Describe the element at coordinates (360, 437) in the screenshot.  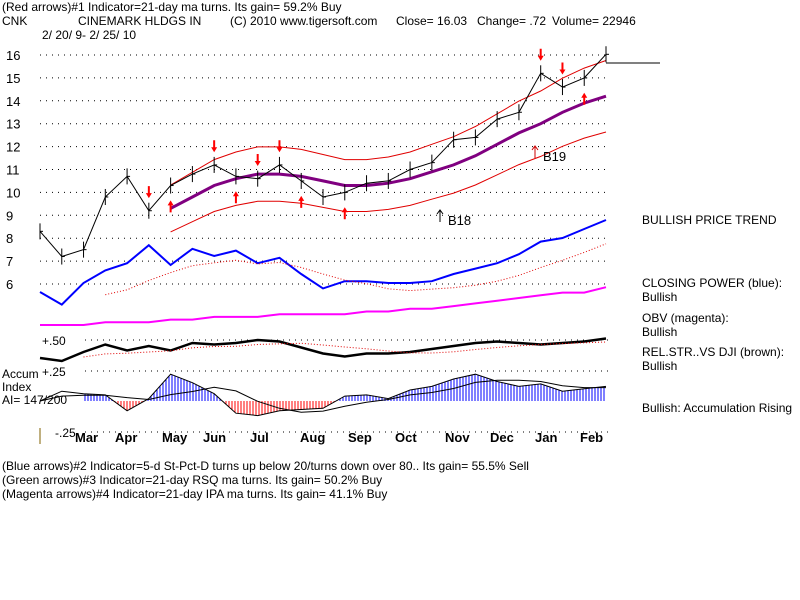
I see `month-label: Sep` at that location.